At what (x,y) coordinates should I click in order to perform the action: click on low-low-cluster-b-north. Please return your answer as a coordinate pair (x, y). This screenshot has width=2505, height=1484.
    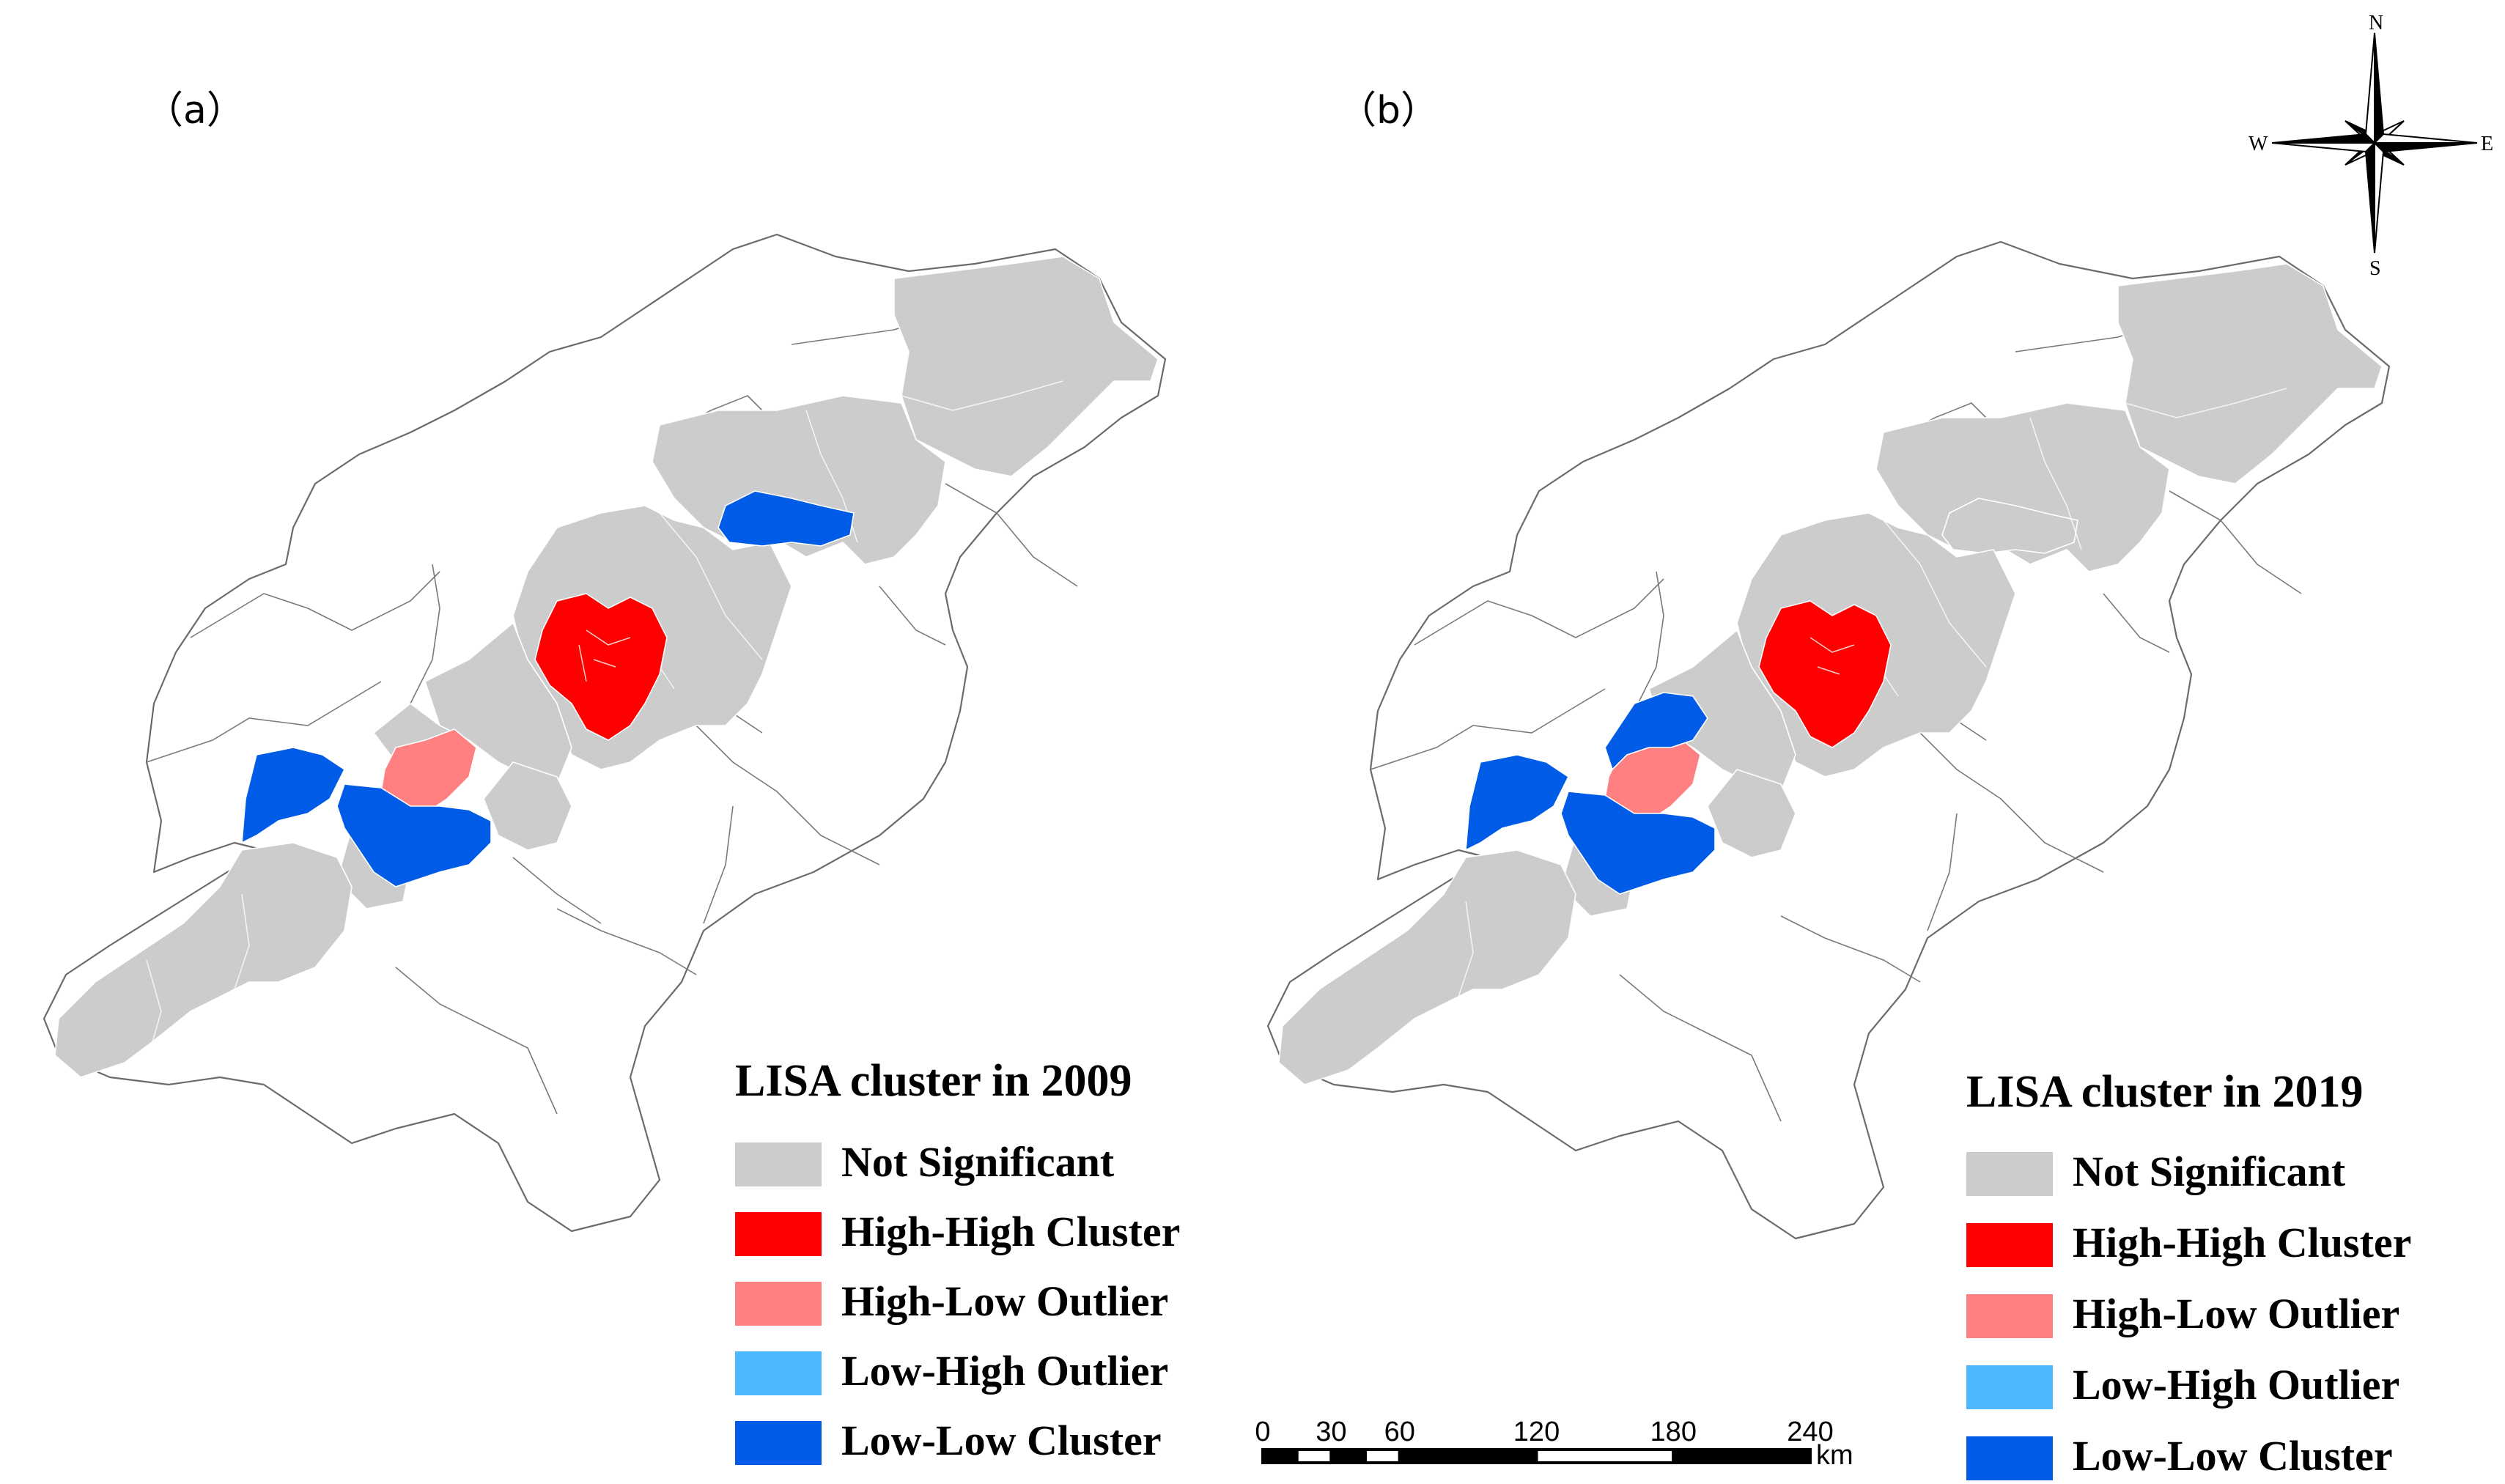
    Looking at the image, I should click on (1656, 731).